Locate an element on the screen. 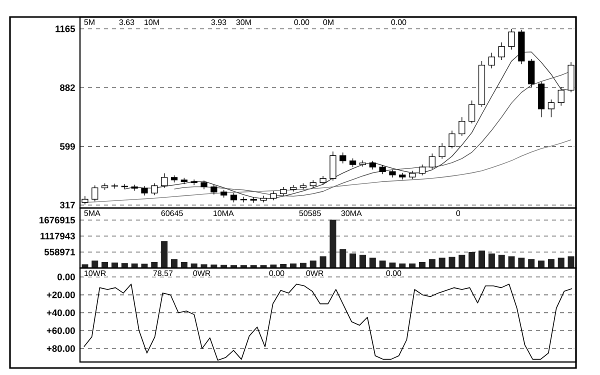 The image size is (600, 375). y-tick-label: 1676915 is located at coordinates (58, 220).